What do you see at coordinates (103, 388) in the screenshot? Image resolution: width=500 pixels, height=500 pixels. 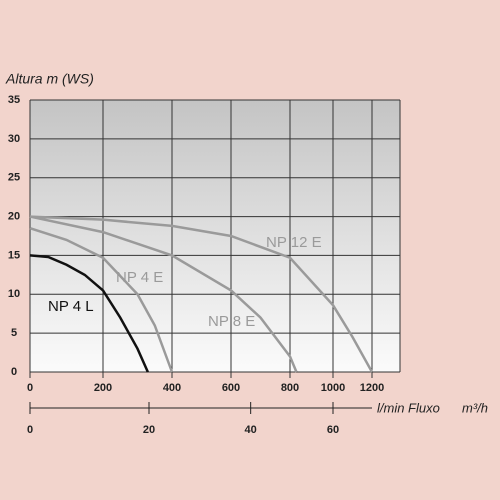 I see `x-tick-label: 200` at bounding box center [103, 388].